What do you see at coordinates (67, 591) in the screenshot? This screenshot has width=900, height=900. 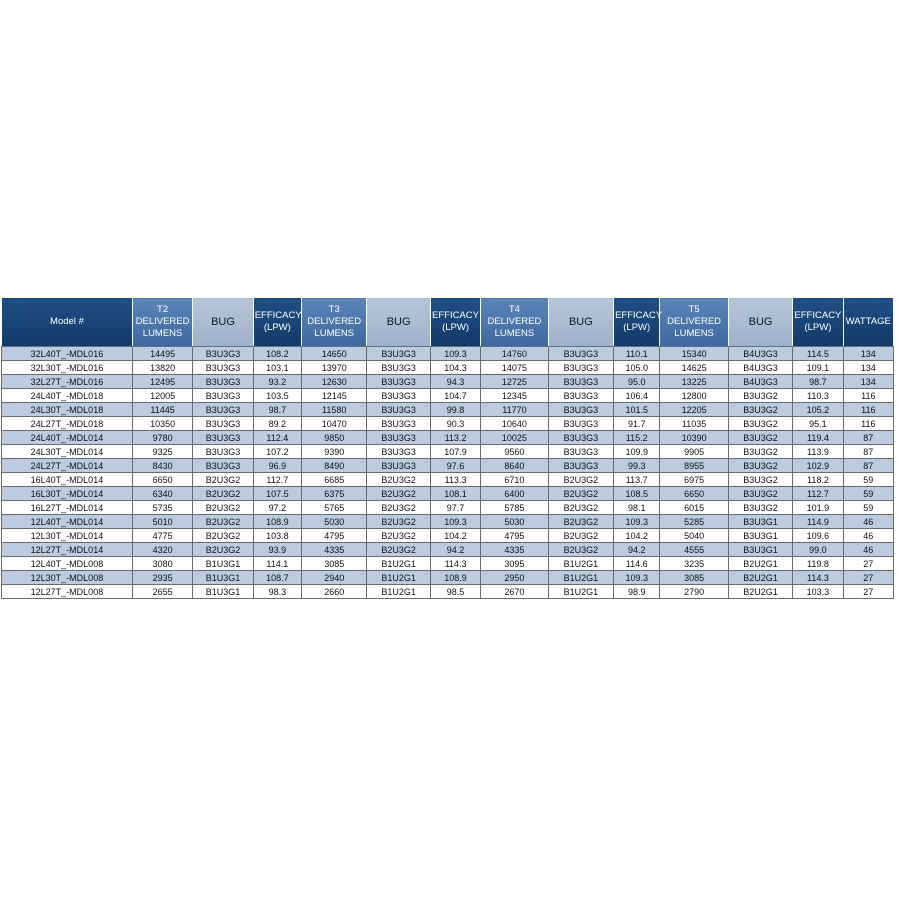 I see `cell-model: 12L27T_-MDL008` at bounding box center [67, 591].